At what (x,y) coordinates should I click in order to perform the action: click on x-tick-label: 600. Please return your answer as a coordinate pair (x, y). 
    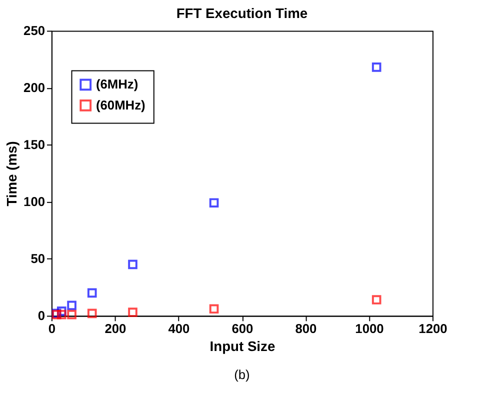
    Looking at the image, I should click on (243, 328).